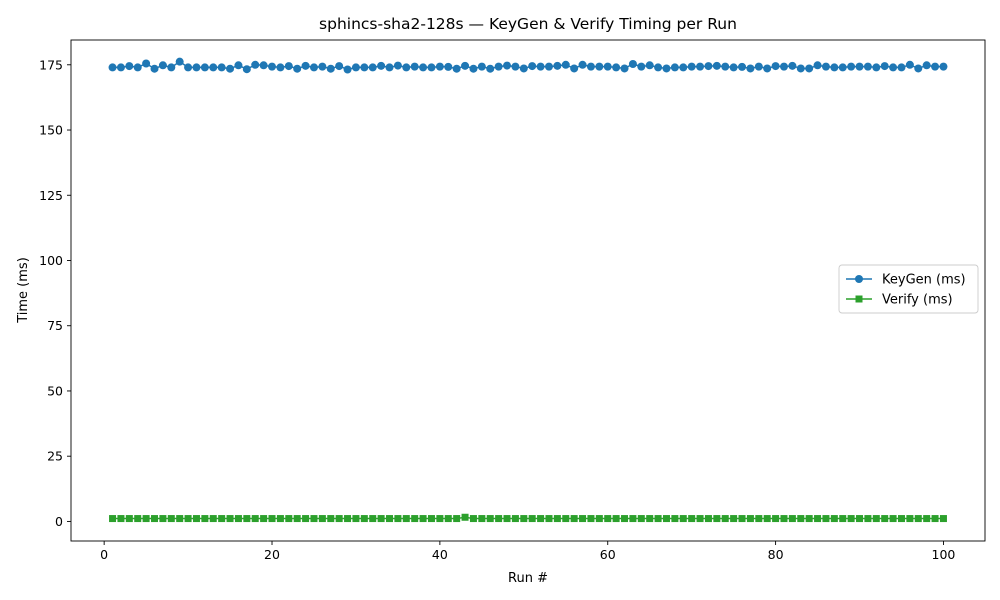  What do you see at coordinates (55, 325) in the screenshot?
I see `y-tick-label: 75` at bounding box center [55, 325].